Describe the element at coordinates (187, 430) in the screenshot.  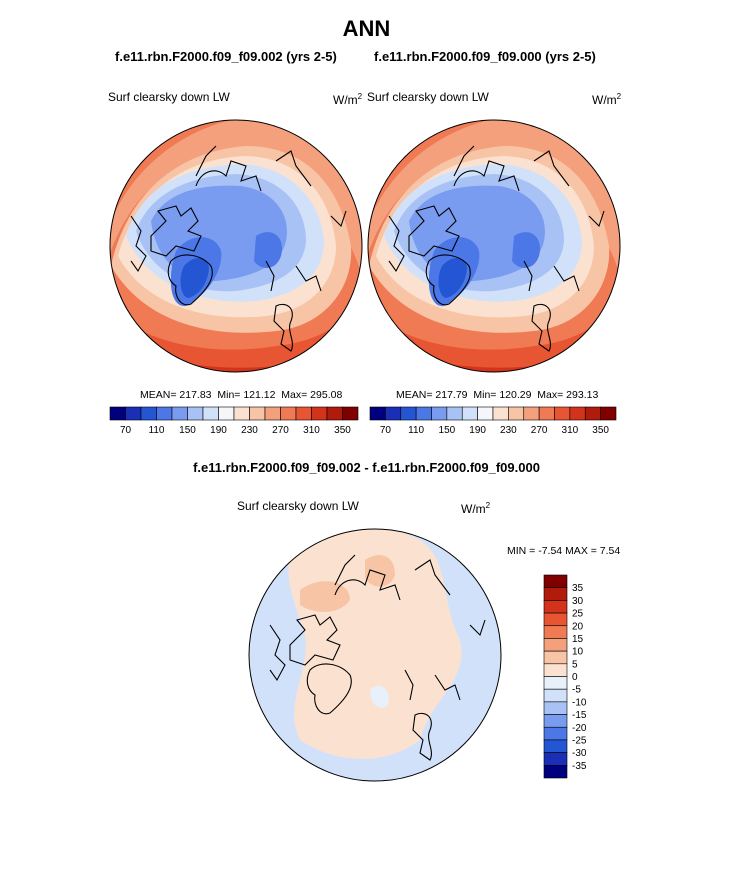
I see `panel1-colorbar-tick-label: 150` at that location.